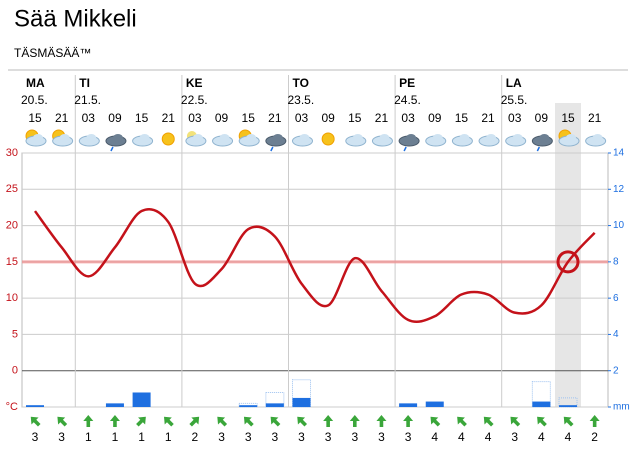 Image resolution: width=636 pixels, height=458 pixels. Describe the element at coordinates (616, 334) in the screenshot. I see `y2-tick-label: 4` at that location.